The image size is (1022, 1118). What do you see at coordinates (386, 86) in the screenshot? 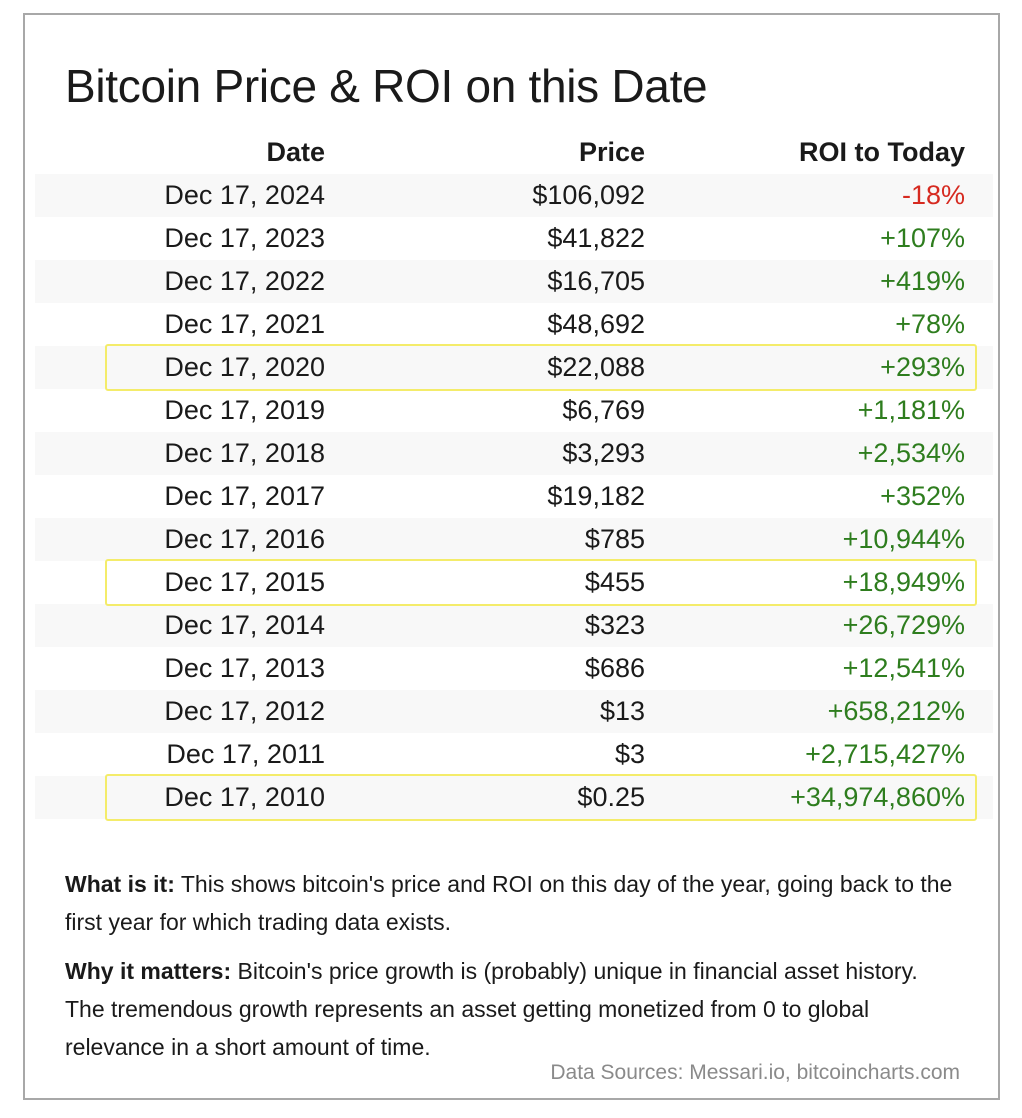
I see `table-title: Bitcoin Price & ROI on this Date` at bounding box center [386, 86].